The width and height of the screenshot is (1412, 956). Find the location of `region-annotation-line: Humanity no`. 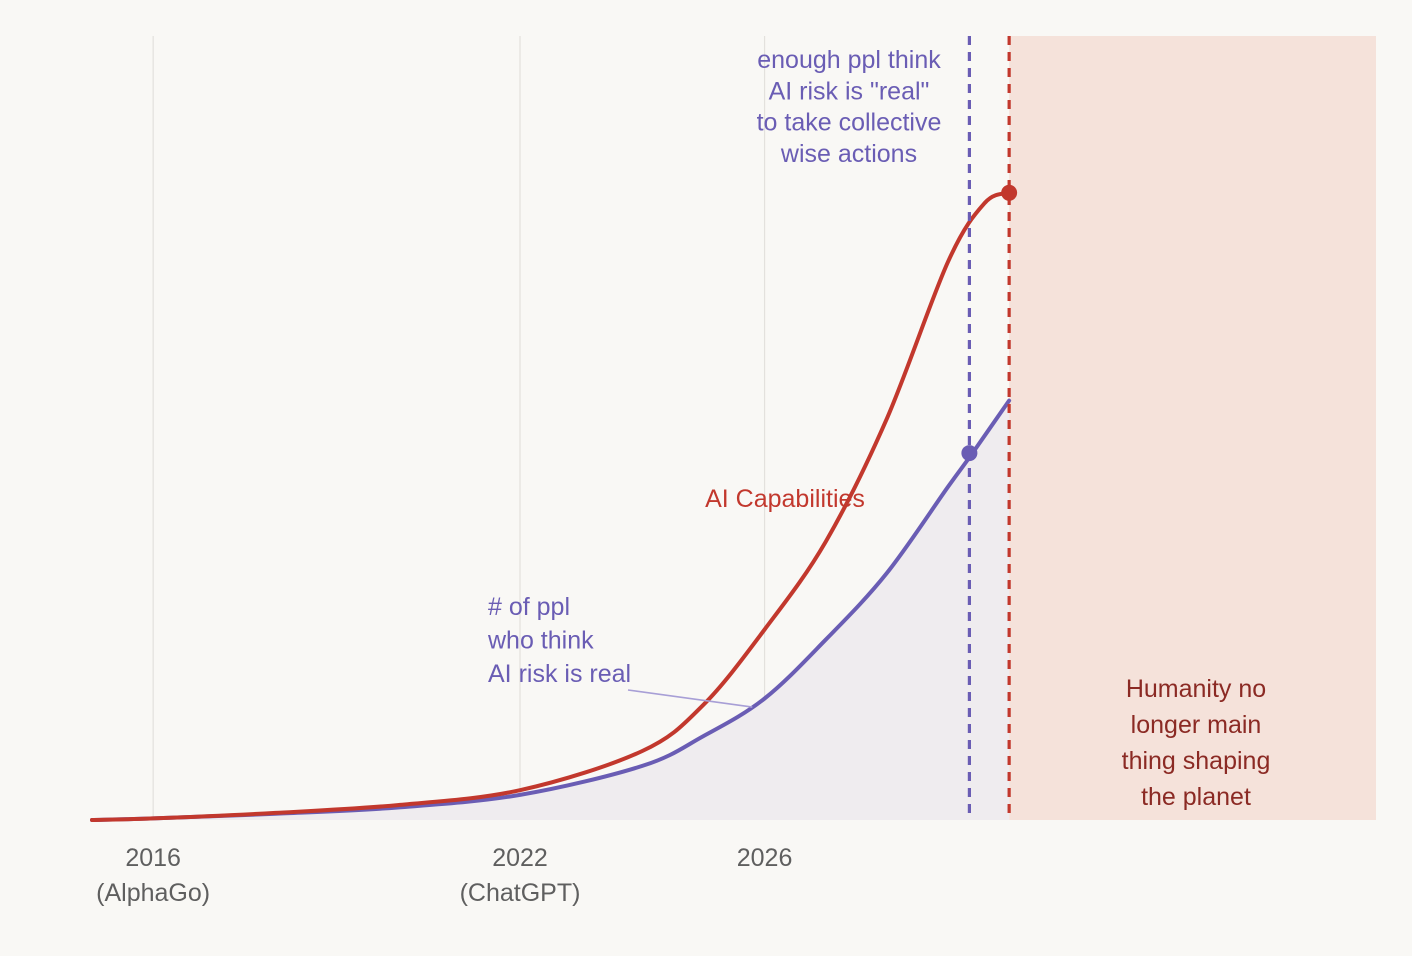

region-annotation-line: Humanity no is located at coordinates (1196, 689).